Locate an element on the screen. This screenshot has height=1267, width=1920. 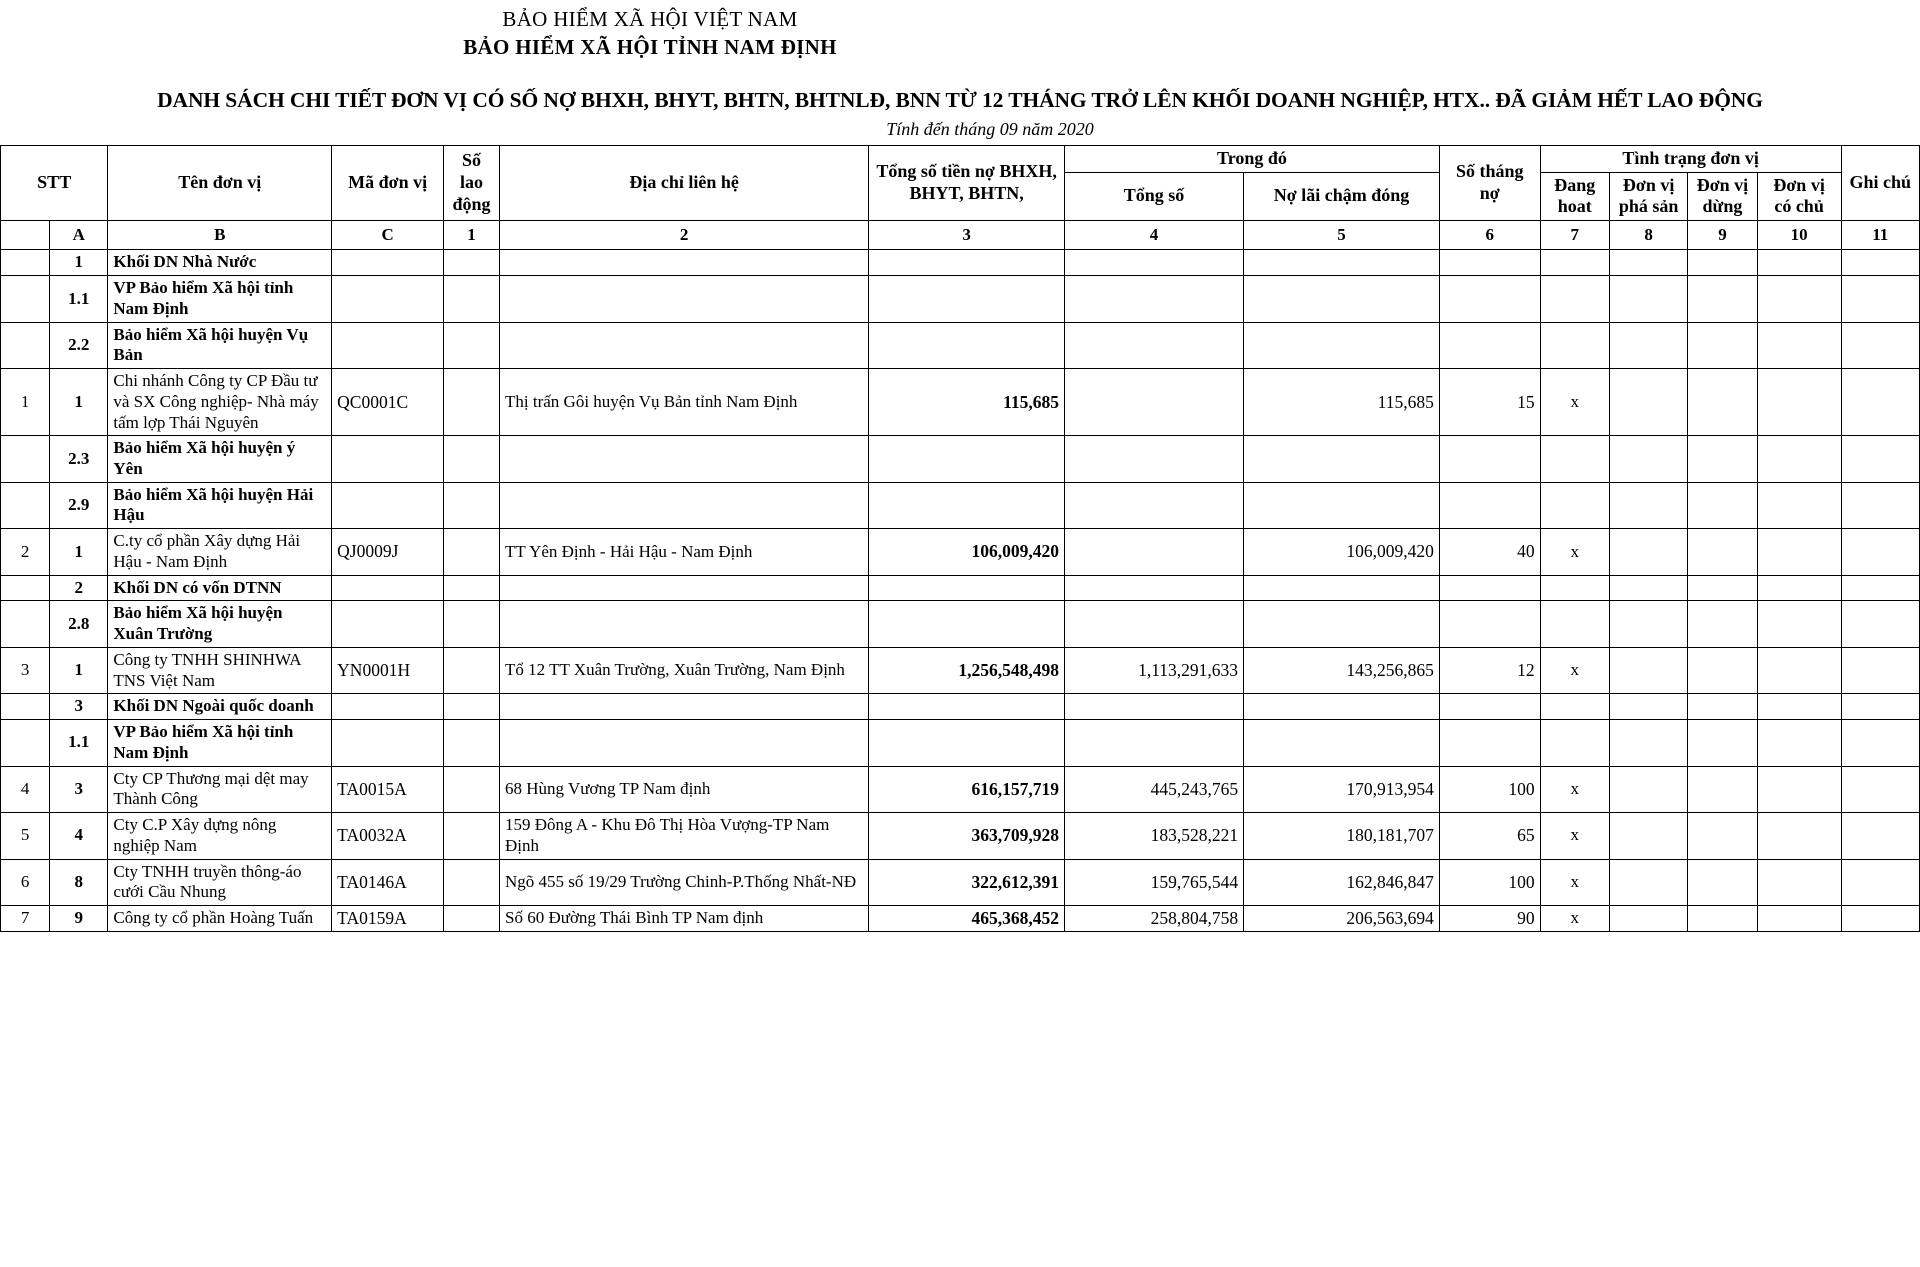
cell-stt: 3 is located at coordinates (25, 670).